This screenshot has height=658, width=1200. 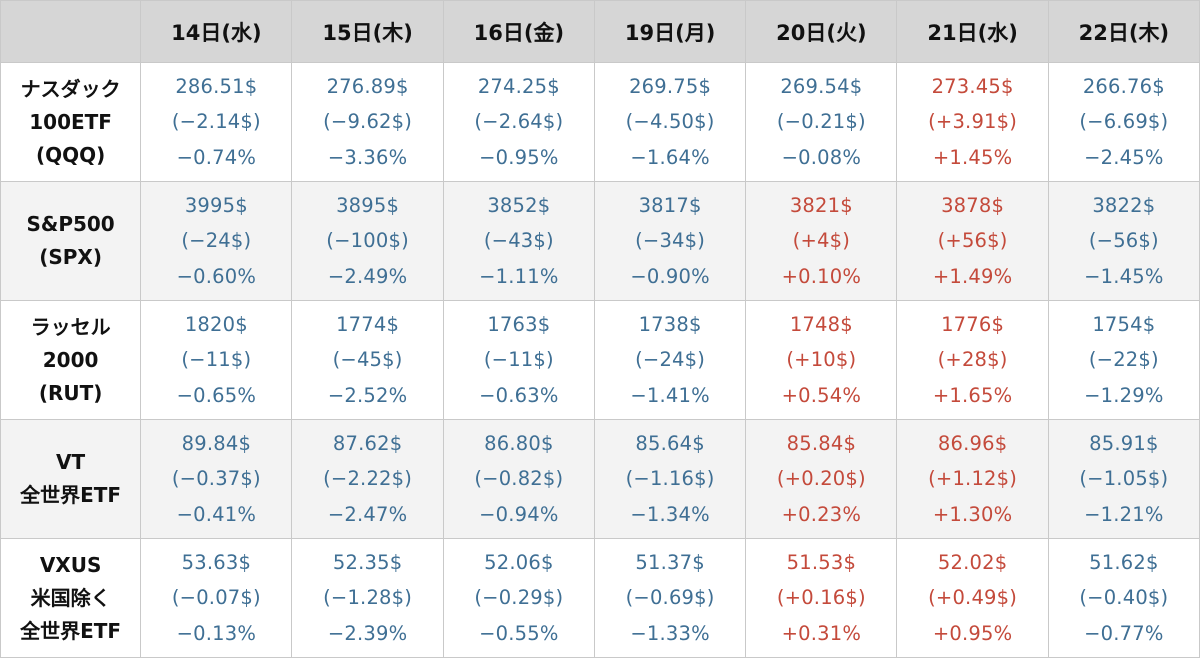 What do you see at coordinates (216, 157) in the screenshot?
I see `percent-value: −0.74%` at bounding box center [216, 157].